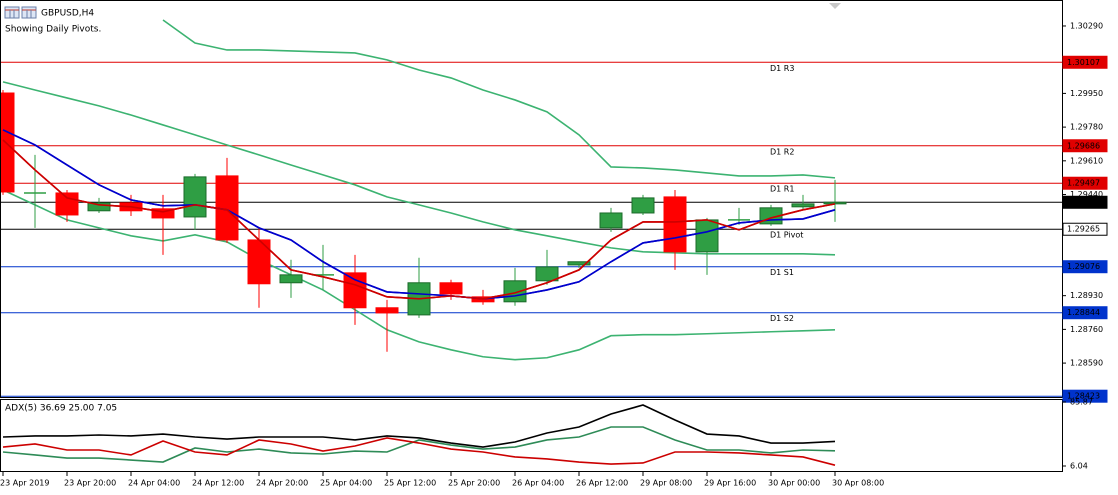 The height and width of the screenshot is (495, 1118). Describe the element at coordinates (794, 483) in the screenshot. I see `x-tick-label: 30 Apr 00:00` at that location.